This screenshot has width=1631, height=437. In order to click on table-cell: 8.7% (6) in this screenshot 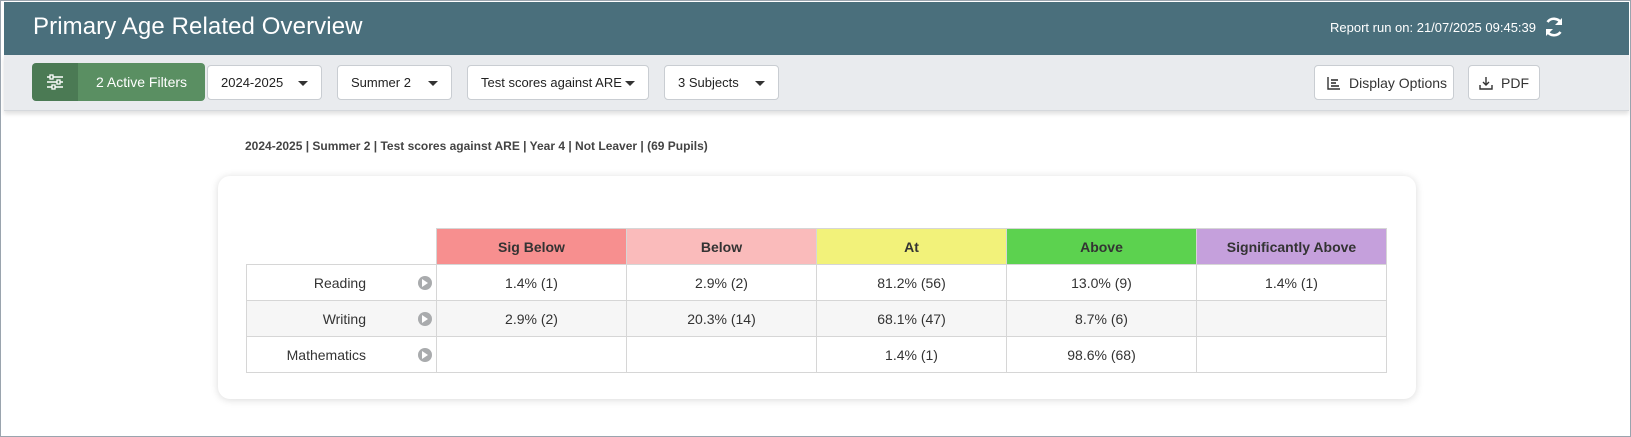, I will do `click(1101, 318)`.